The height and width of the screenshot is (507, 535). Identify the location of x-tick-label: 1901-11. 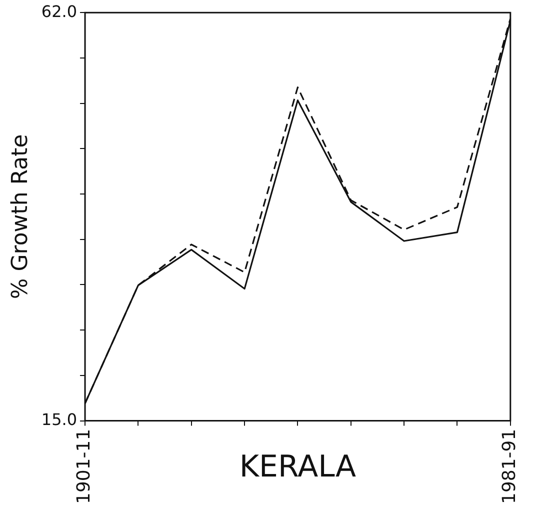
(84, 466).